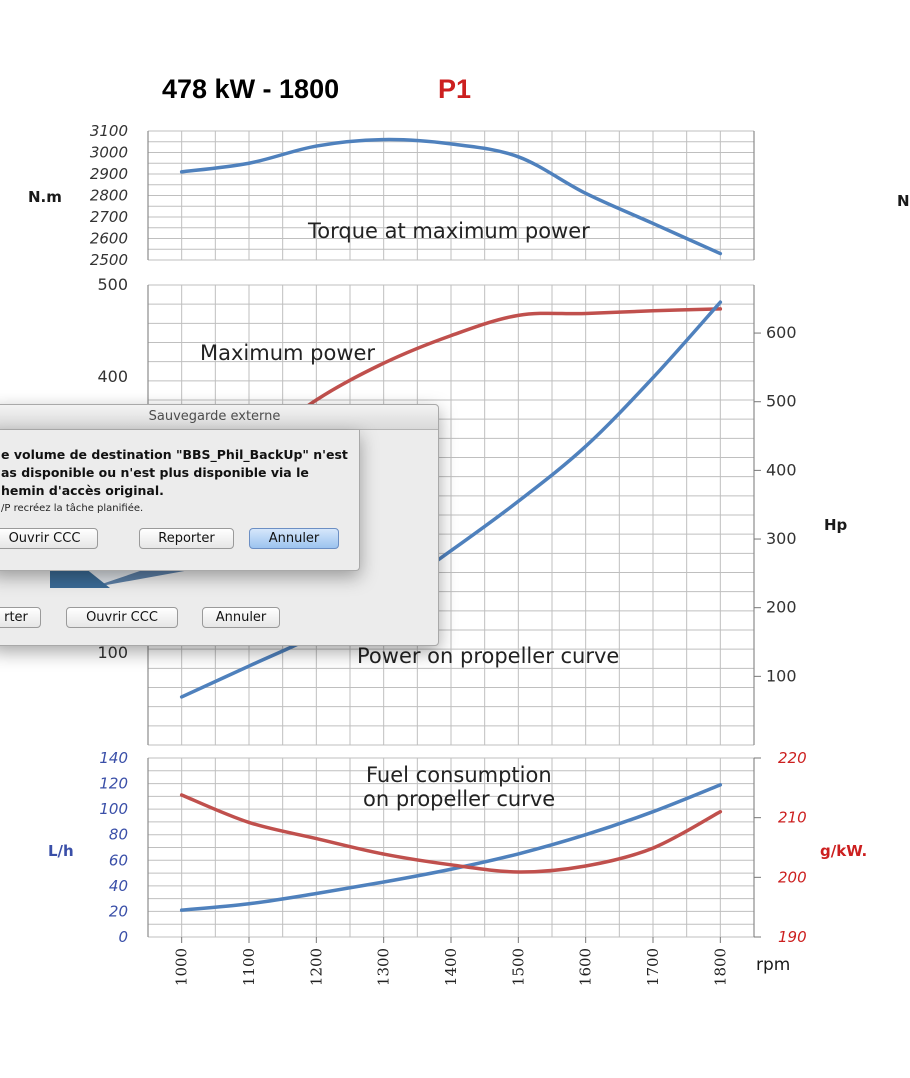 The width and height of the screenshot is (910, 1078). What do you see at coordinates (773, 965) in the screenshot?
I see `rpm-unit-label: rpm` at bounding box center [773, 965].